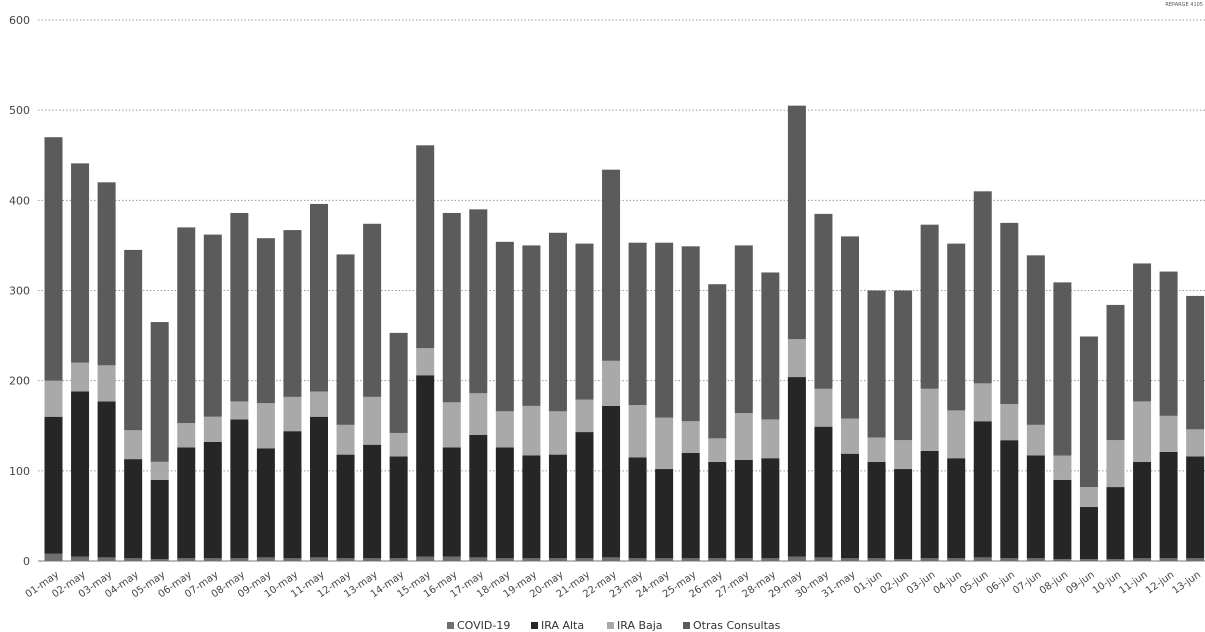 The width and height of the screenshot is (1205, 632). What do you see at coordinates (690, 334) in the screenshot?
I see `bar-otras-consultas-25-may` at bounding box center [690, 334].